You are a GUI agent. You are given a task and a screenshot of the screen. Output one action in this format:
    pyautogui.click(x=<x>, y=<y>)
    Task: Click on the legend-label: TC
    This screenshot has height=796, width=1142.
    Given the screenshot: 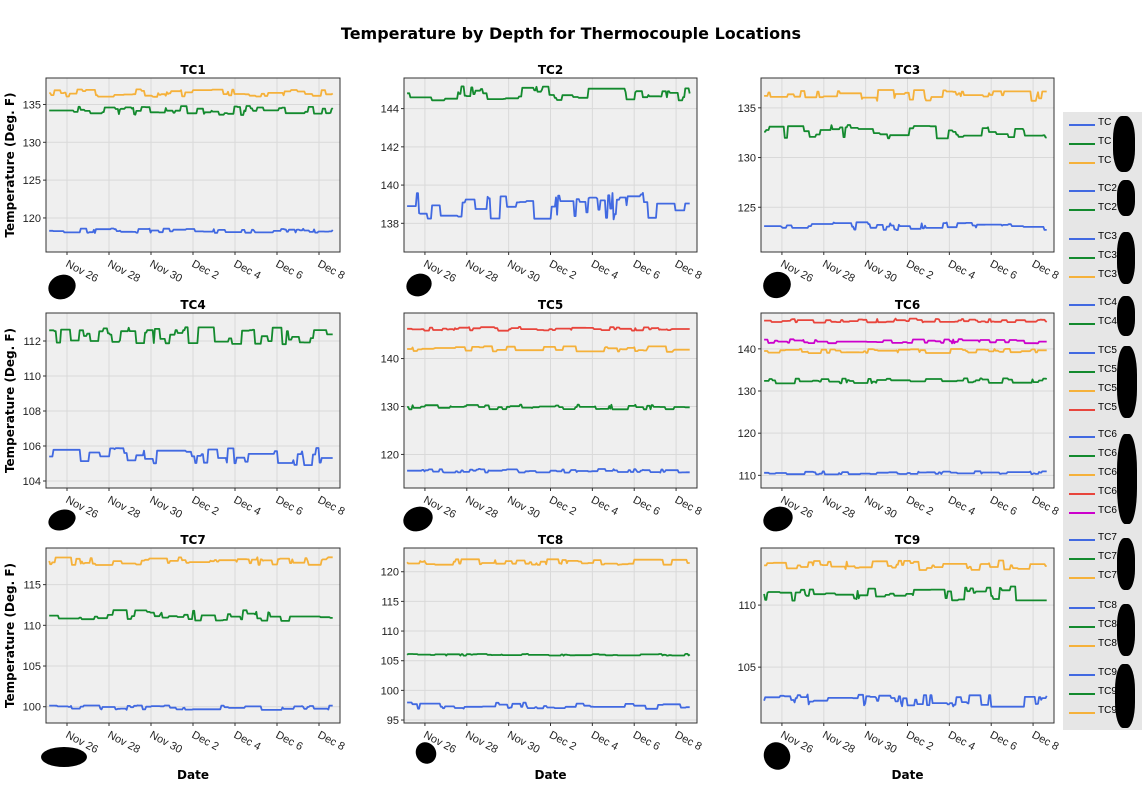 What is the action you would take?
    pyautogui.click(x=1105, y=122)
    